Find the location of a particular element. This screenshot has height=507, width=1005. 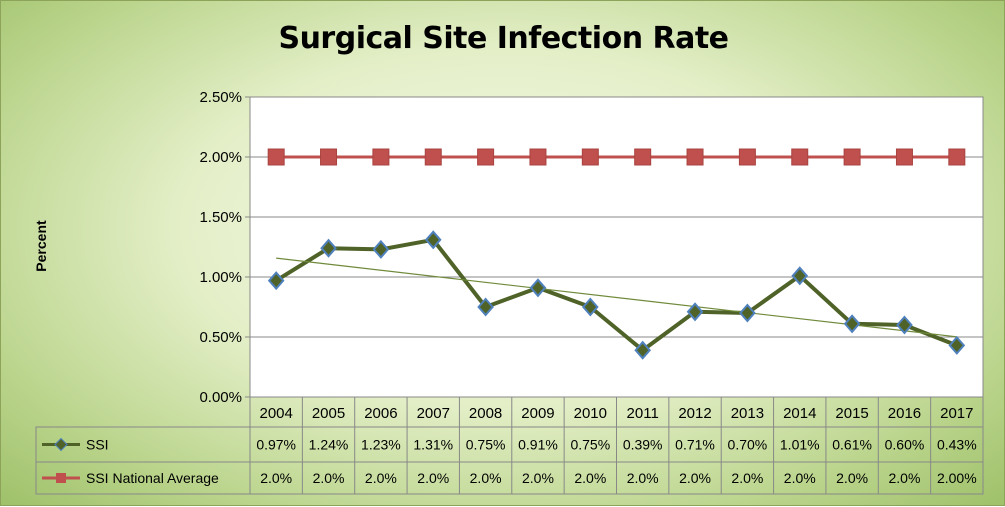

x-tick-label: 2011 is located at coordinates (643, 413).